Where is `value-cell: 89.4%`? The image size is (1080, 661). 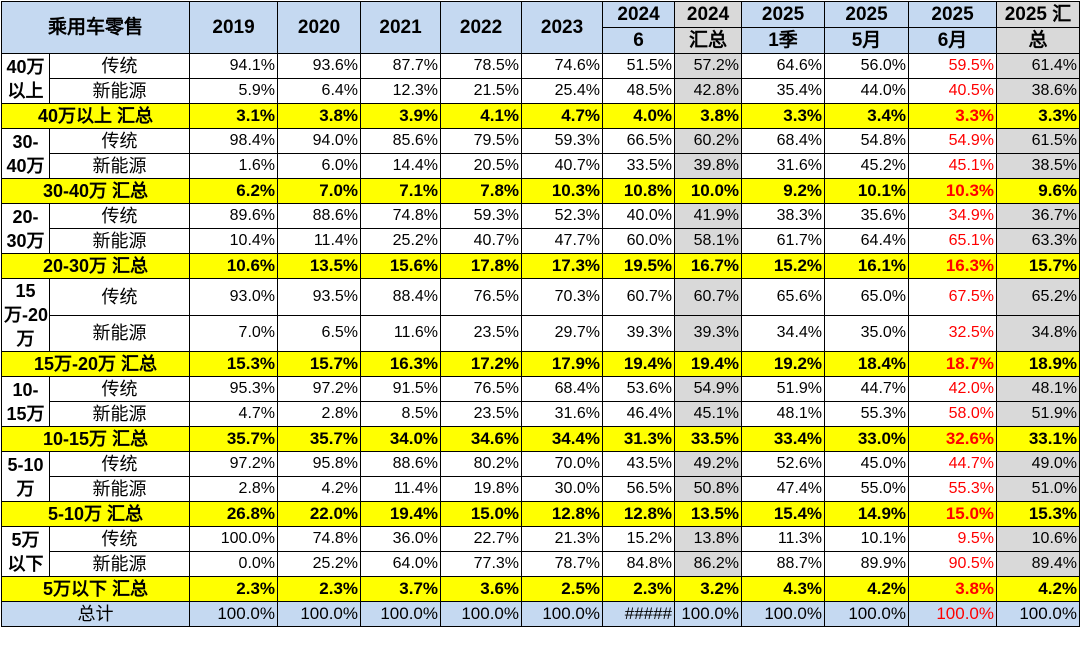 value-cell: 89.4% is located at coordinates (1038, 564).